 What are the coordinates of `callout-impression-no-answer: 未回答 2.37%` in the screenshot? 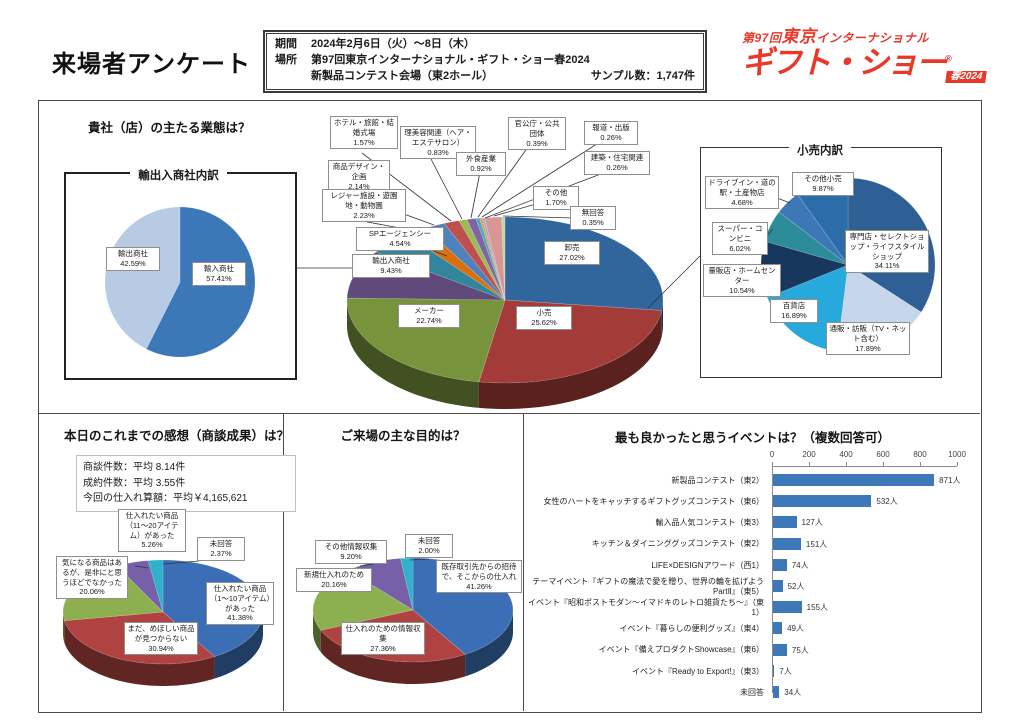 It's located at (221, 549).